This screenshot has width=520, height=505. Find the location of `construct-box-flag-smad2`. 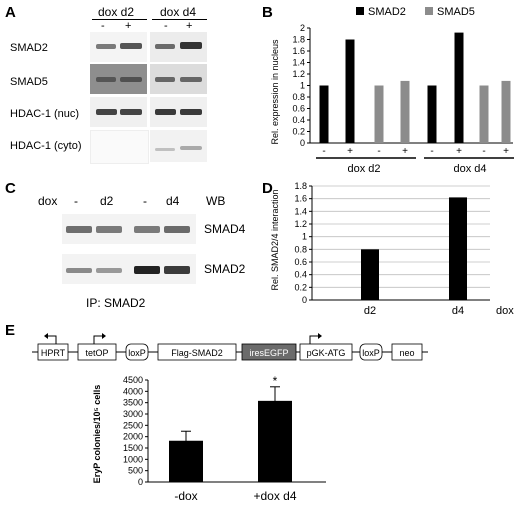

construct-box-flag-smad2 is located at coordinates (197, 352).